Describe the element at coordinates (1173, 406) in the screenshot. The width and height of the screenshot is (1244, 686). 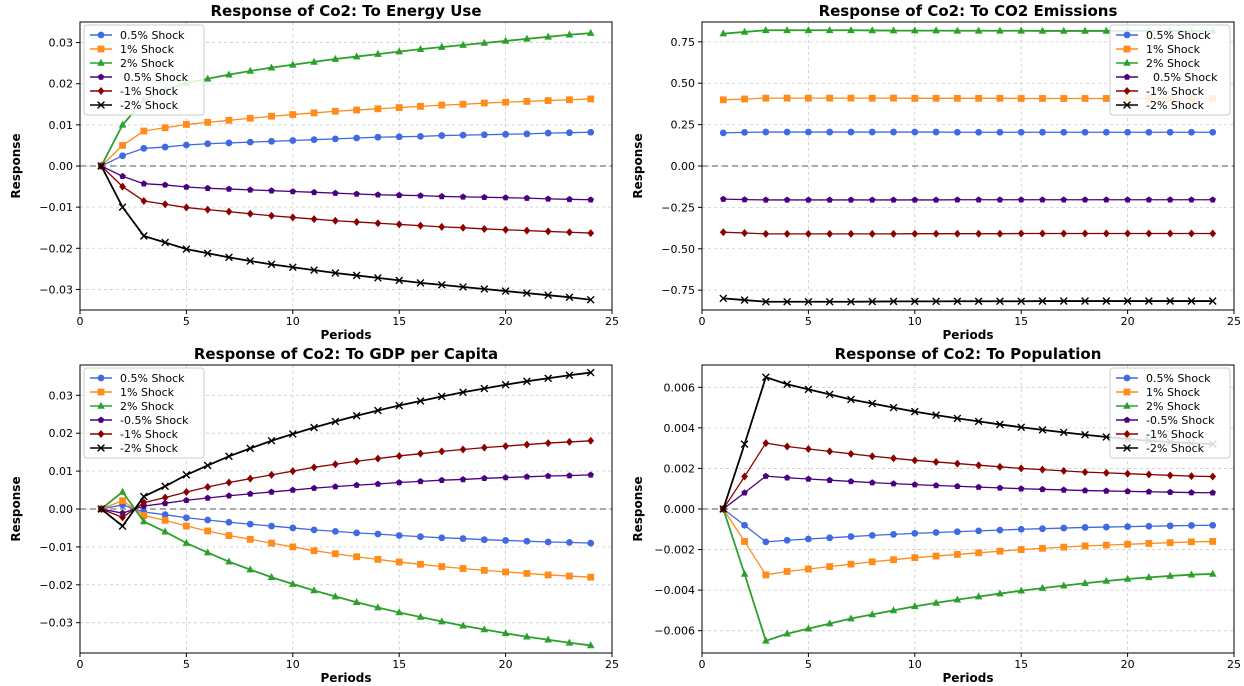
I see `legend-label: 2% Shock` at that location.